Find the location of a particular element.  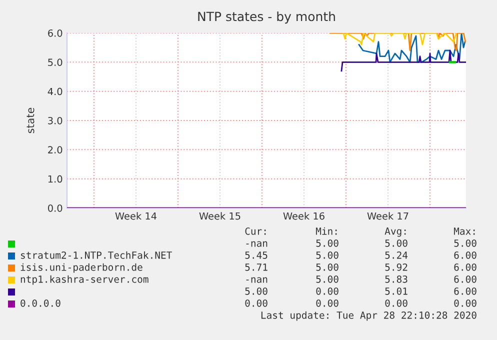

legend-label: 0.0.0.0 is located at coordinates (40, 303).